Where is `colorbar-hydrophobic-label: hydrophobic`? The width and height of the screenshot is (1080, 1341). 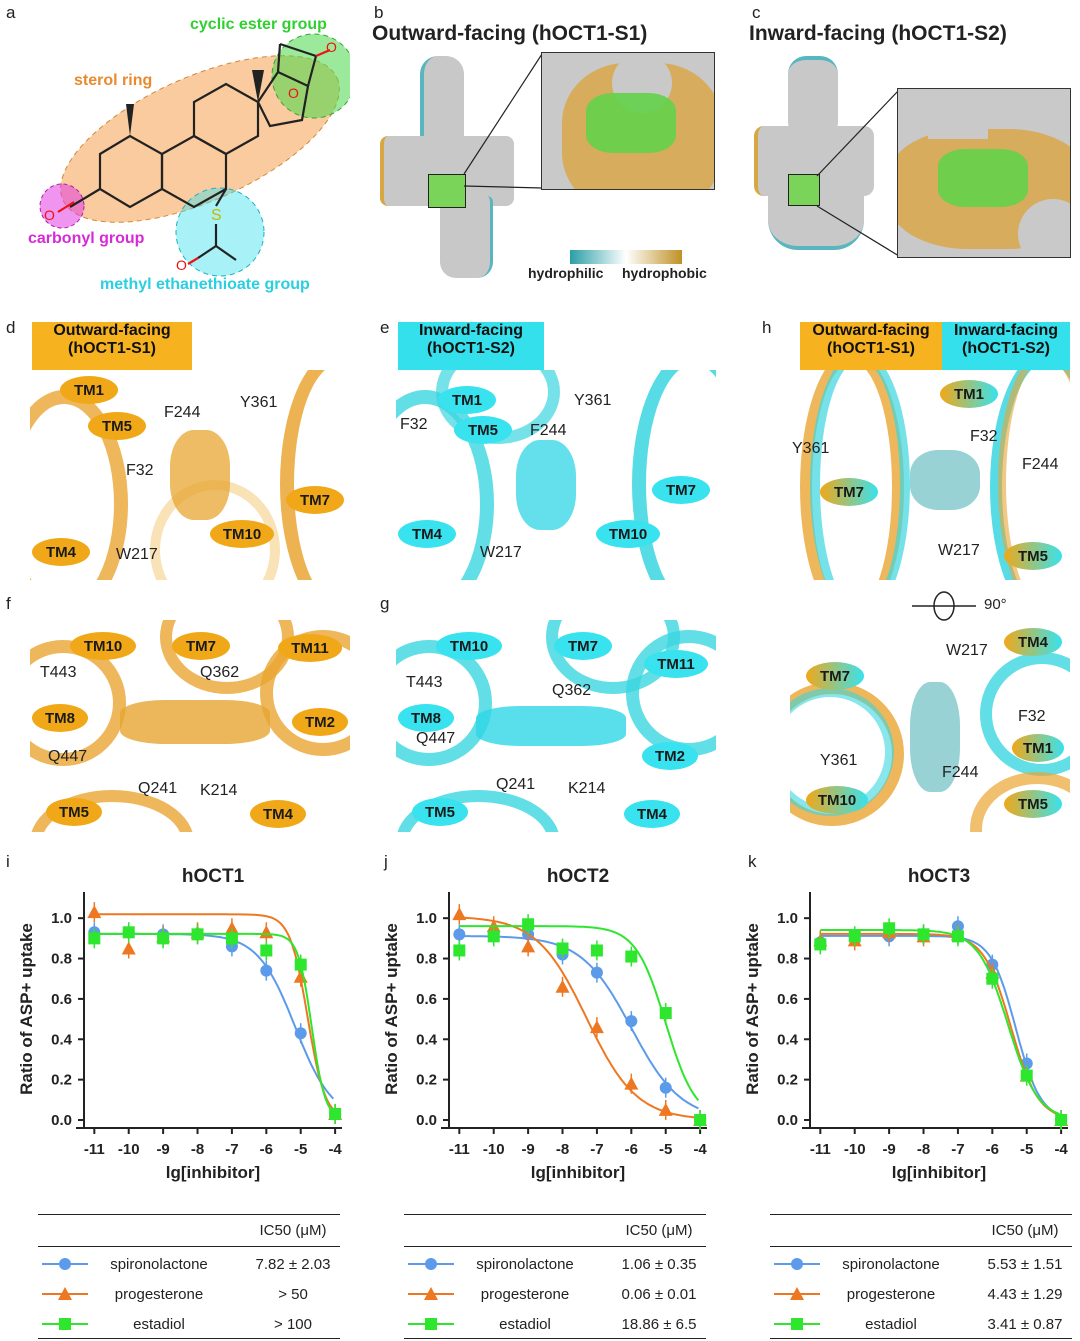 colorbar-hydrophobic-label: hydrophobic is located at coordinates (664, 273).